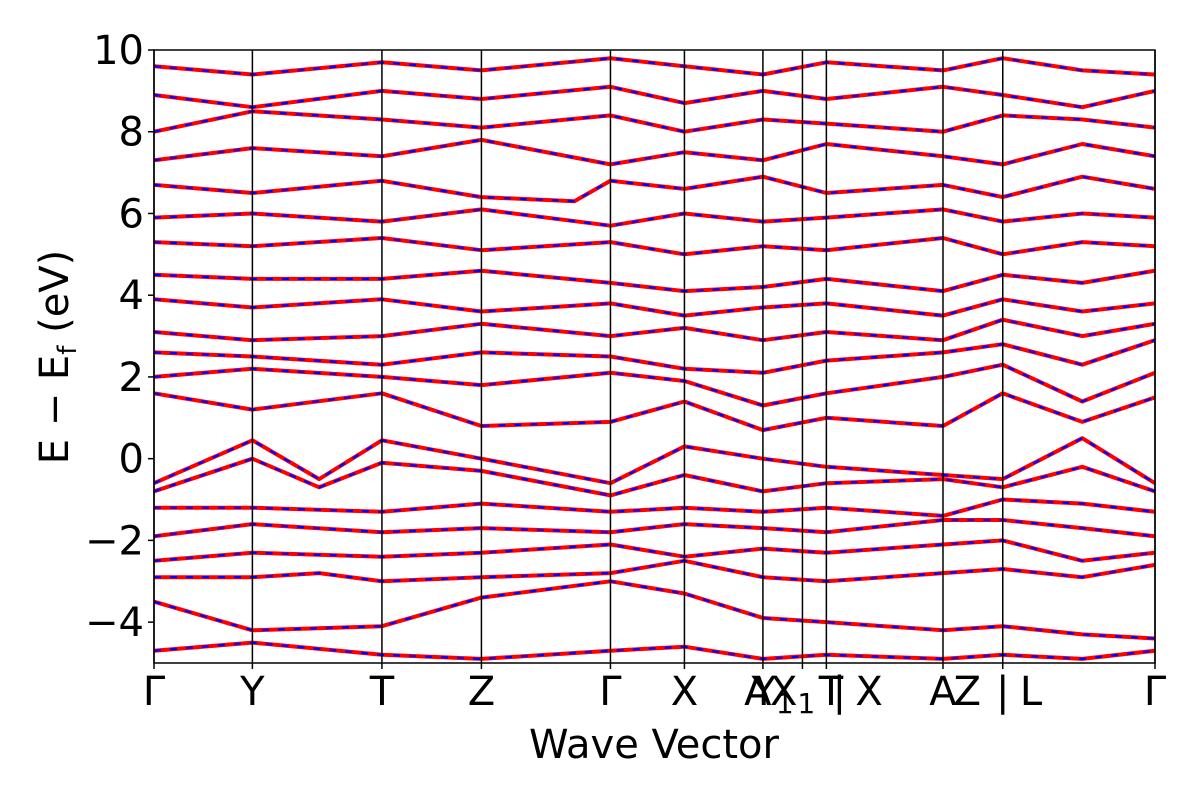 The height and width of the screenshot is (800, 1200). Describe the element at coordinates (131, 133) in the screenshot. I see `y-tick-label: 8` at that location.